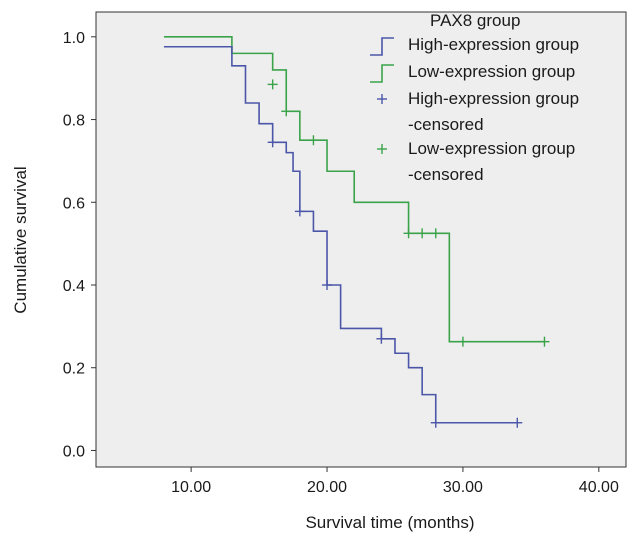  Describe the element at coordinates (389, 522) in the screenshot. I see `x-axis-title: Survival time (months)` at that location.